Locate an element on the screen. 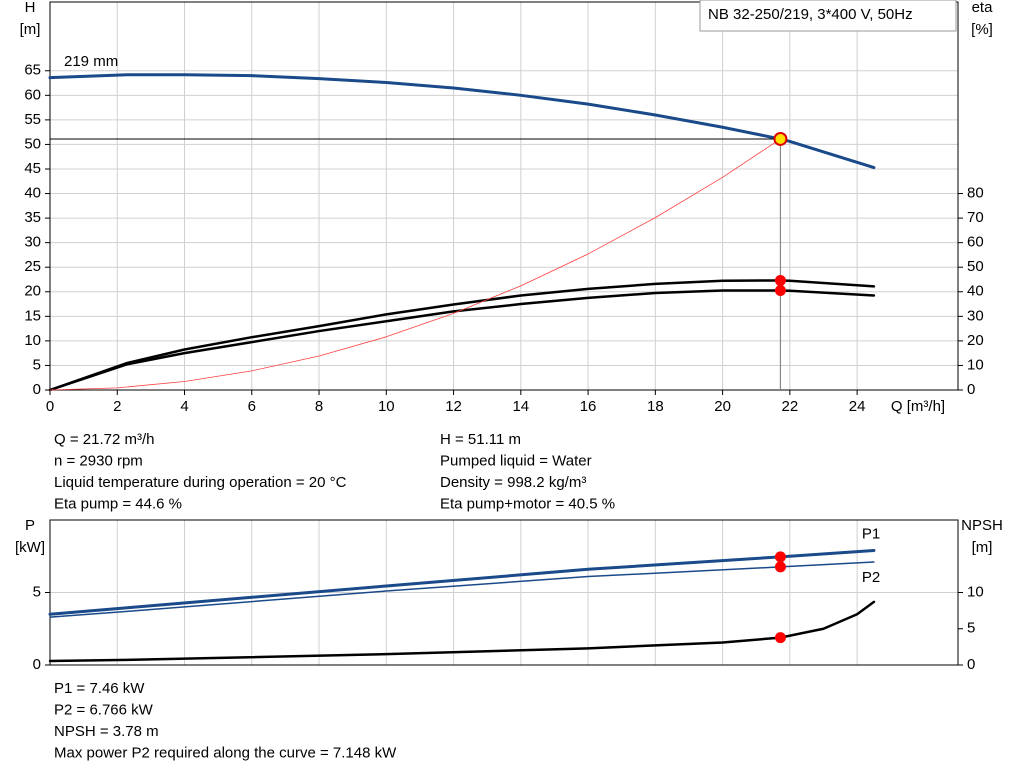 This screenshot has height=781, width=1024. info-line: P2 = 6.766 kW is located at coordinates (104, 709).